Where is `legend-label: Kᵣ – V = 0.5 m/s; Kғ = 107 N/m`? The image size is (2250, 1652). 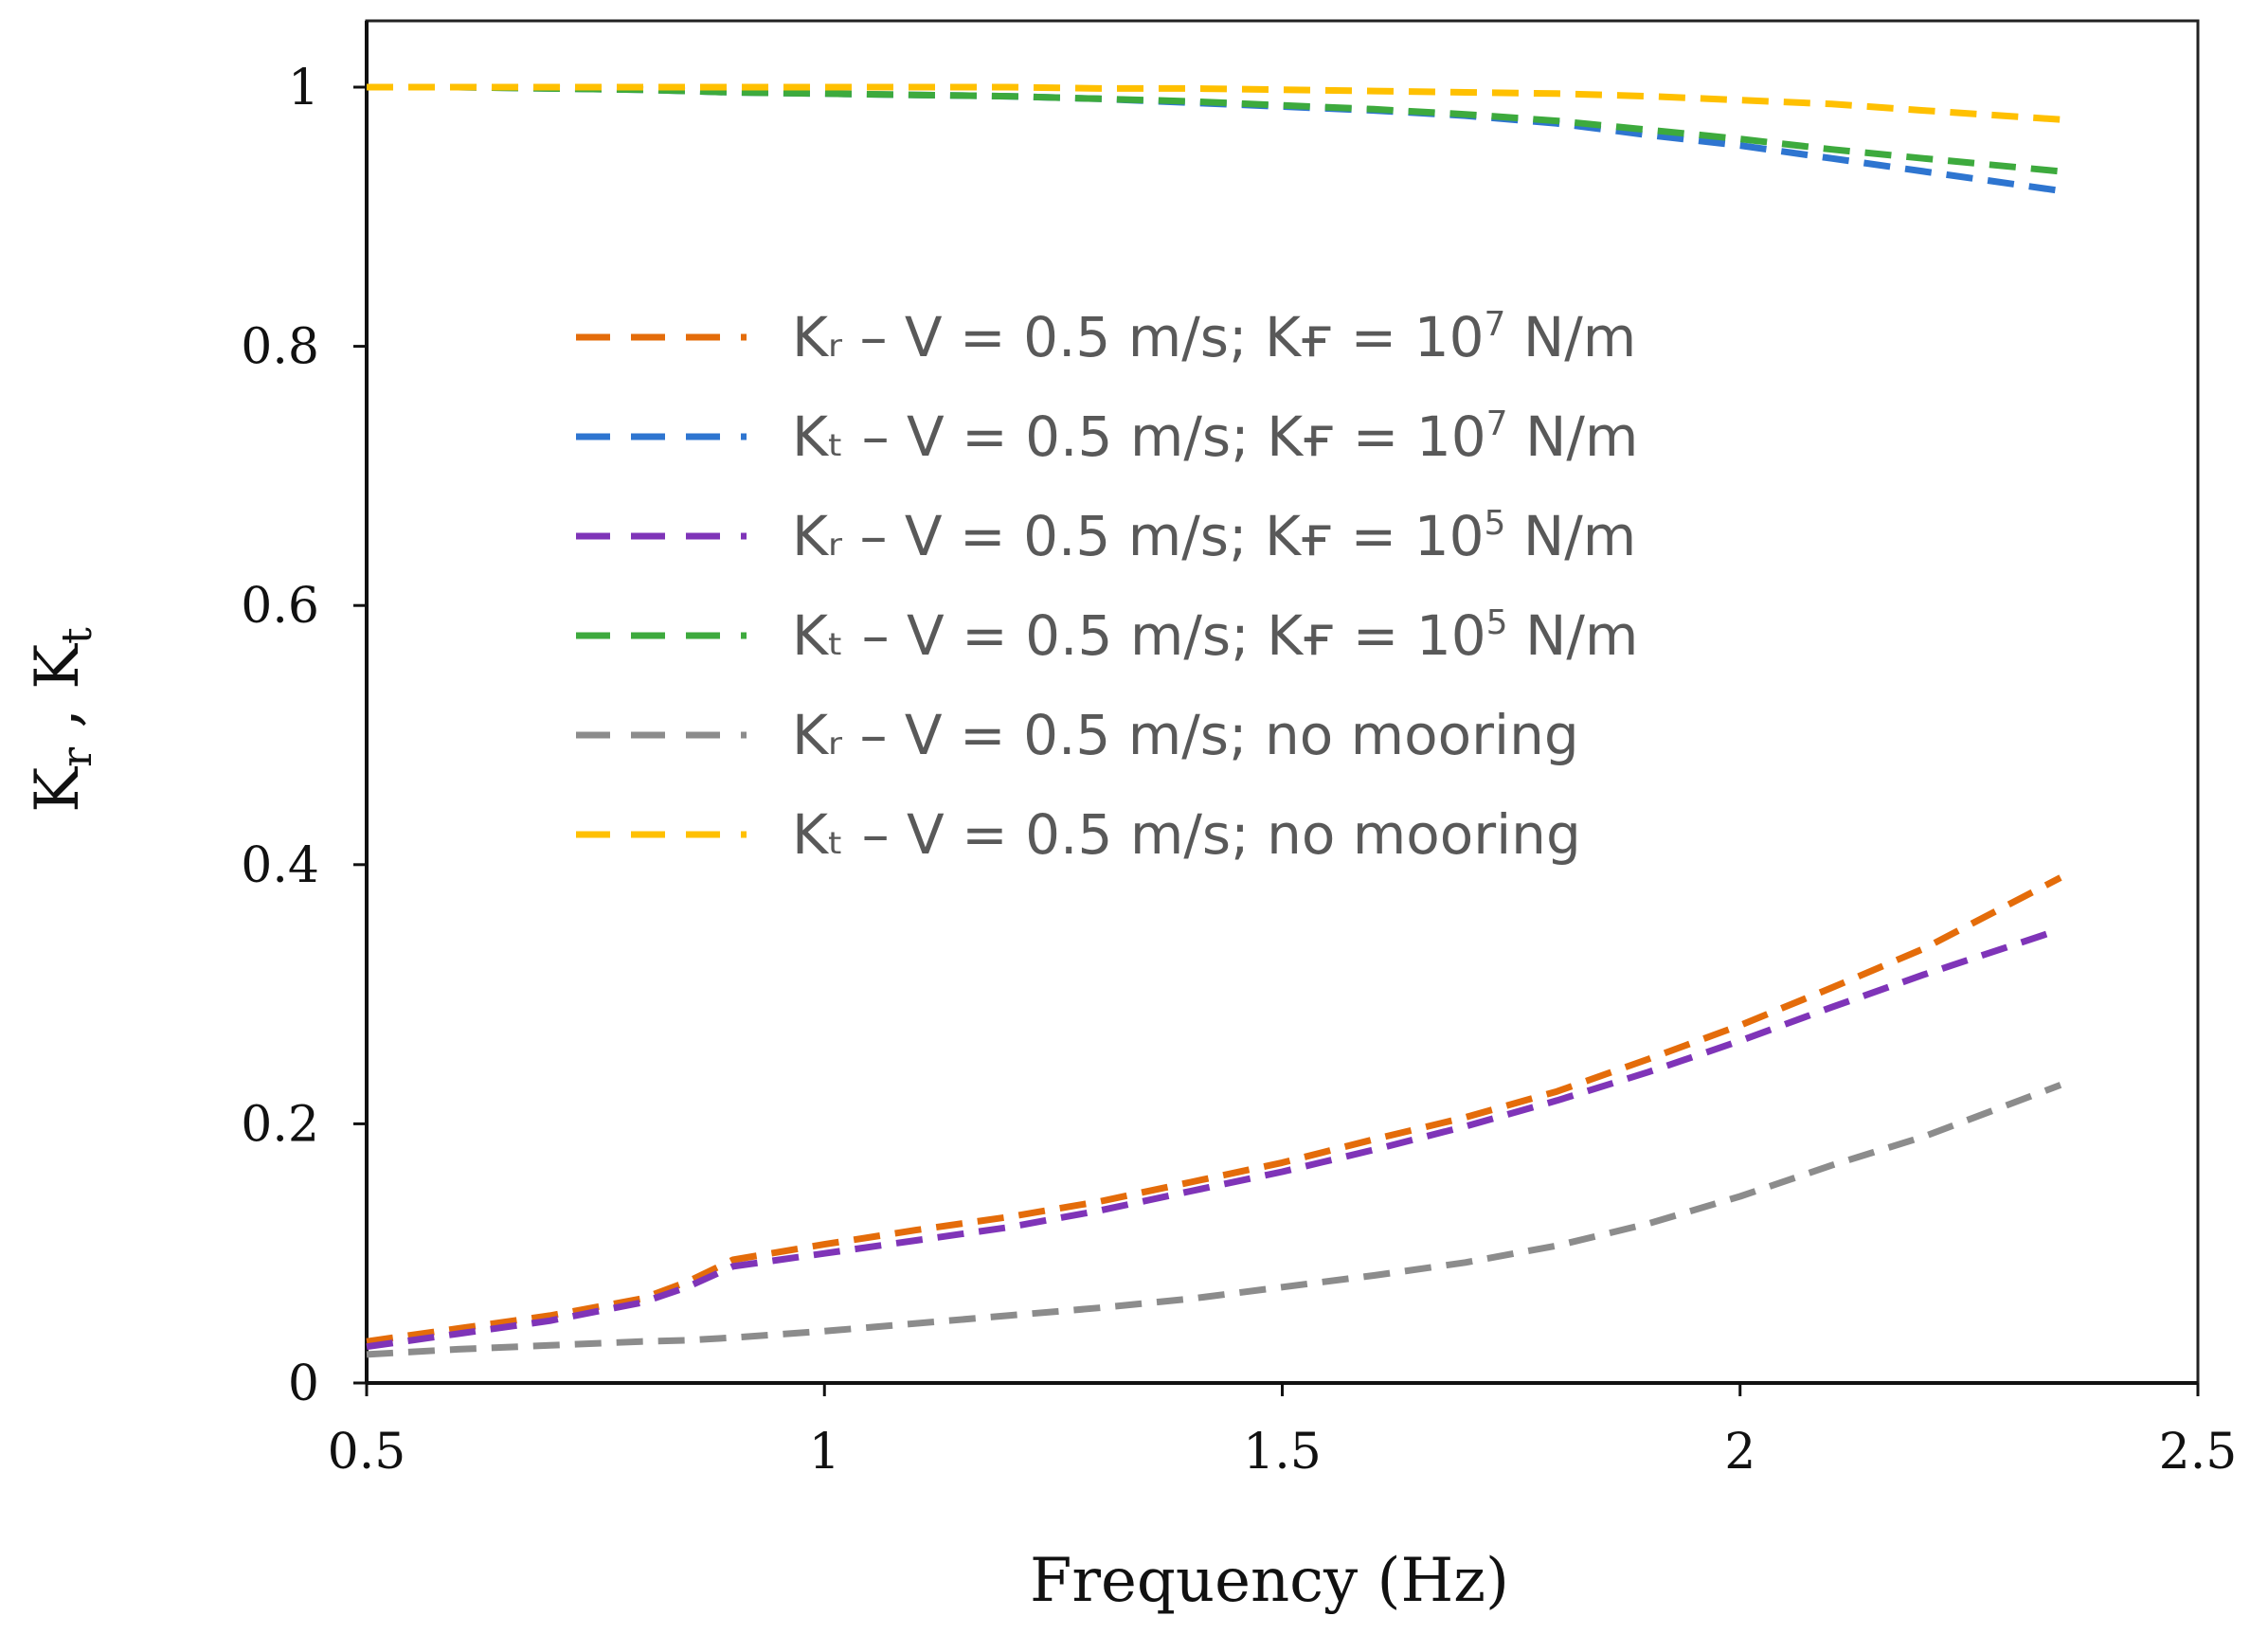 legend-label: Kᵣ – V = 0.5 m/s; Kғ = 107 N/m is located at coordinates (1214, 337).